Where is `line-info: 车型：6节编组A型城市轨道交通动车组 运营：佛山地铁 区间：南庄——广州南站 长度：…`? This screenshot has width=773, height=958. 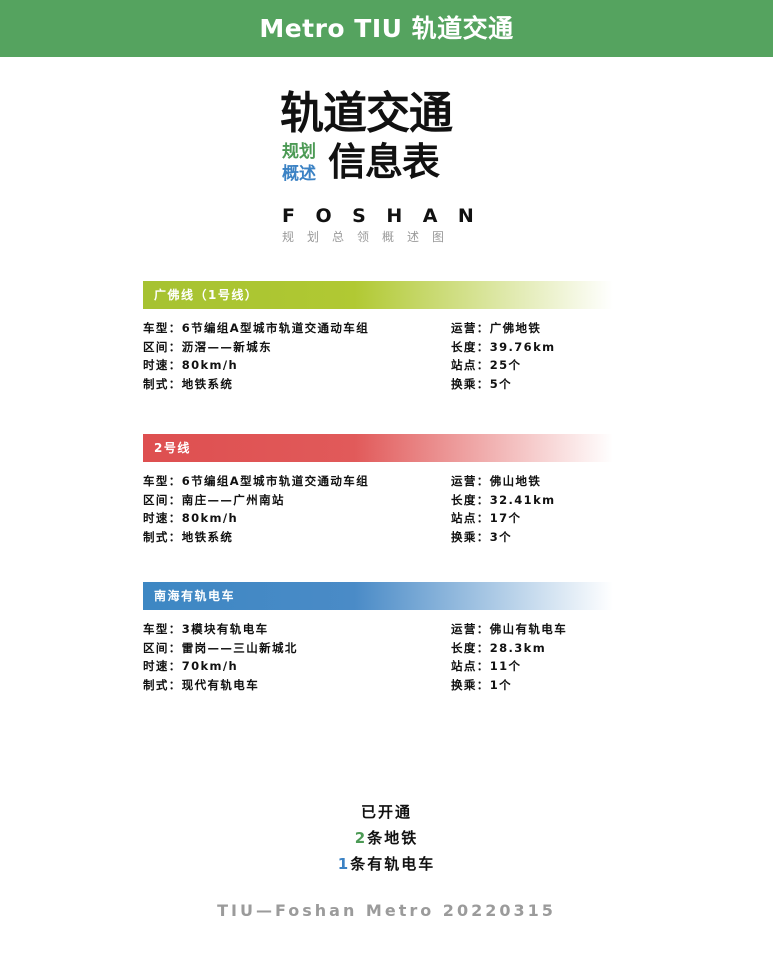 line-info: 车型：6节编组A型城市轨道交通动车组 运营：佛山地铁 区间：南庄——广州南站 长度：… is located at coordinates (378, 510).